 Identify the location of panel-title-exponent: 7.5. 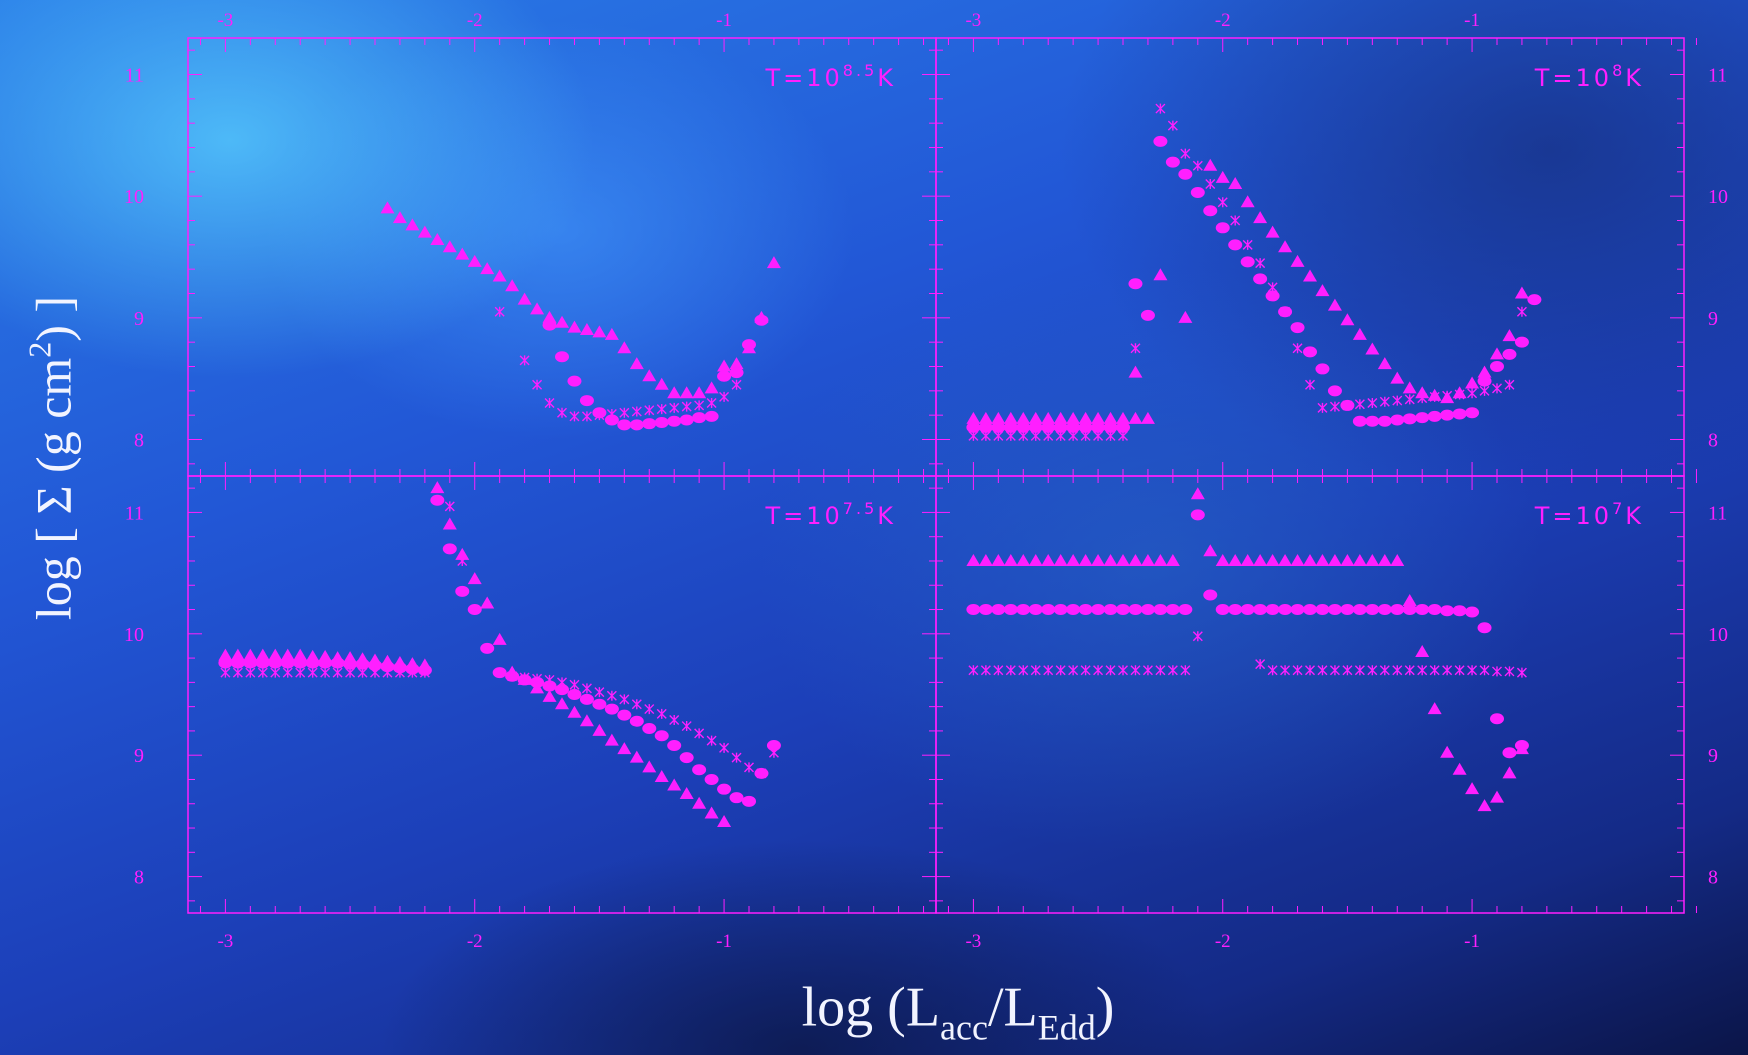
(860, 508).